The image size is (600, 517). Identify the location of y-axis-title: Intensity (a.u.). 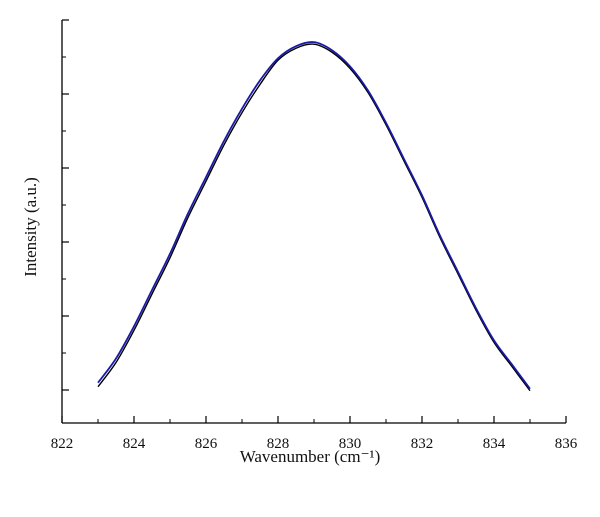
(30, 227).